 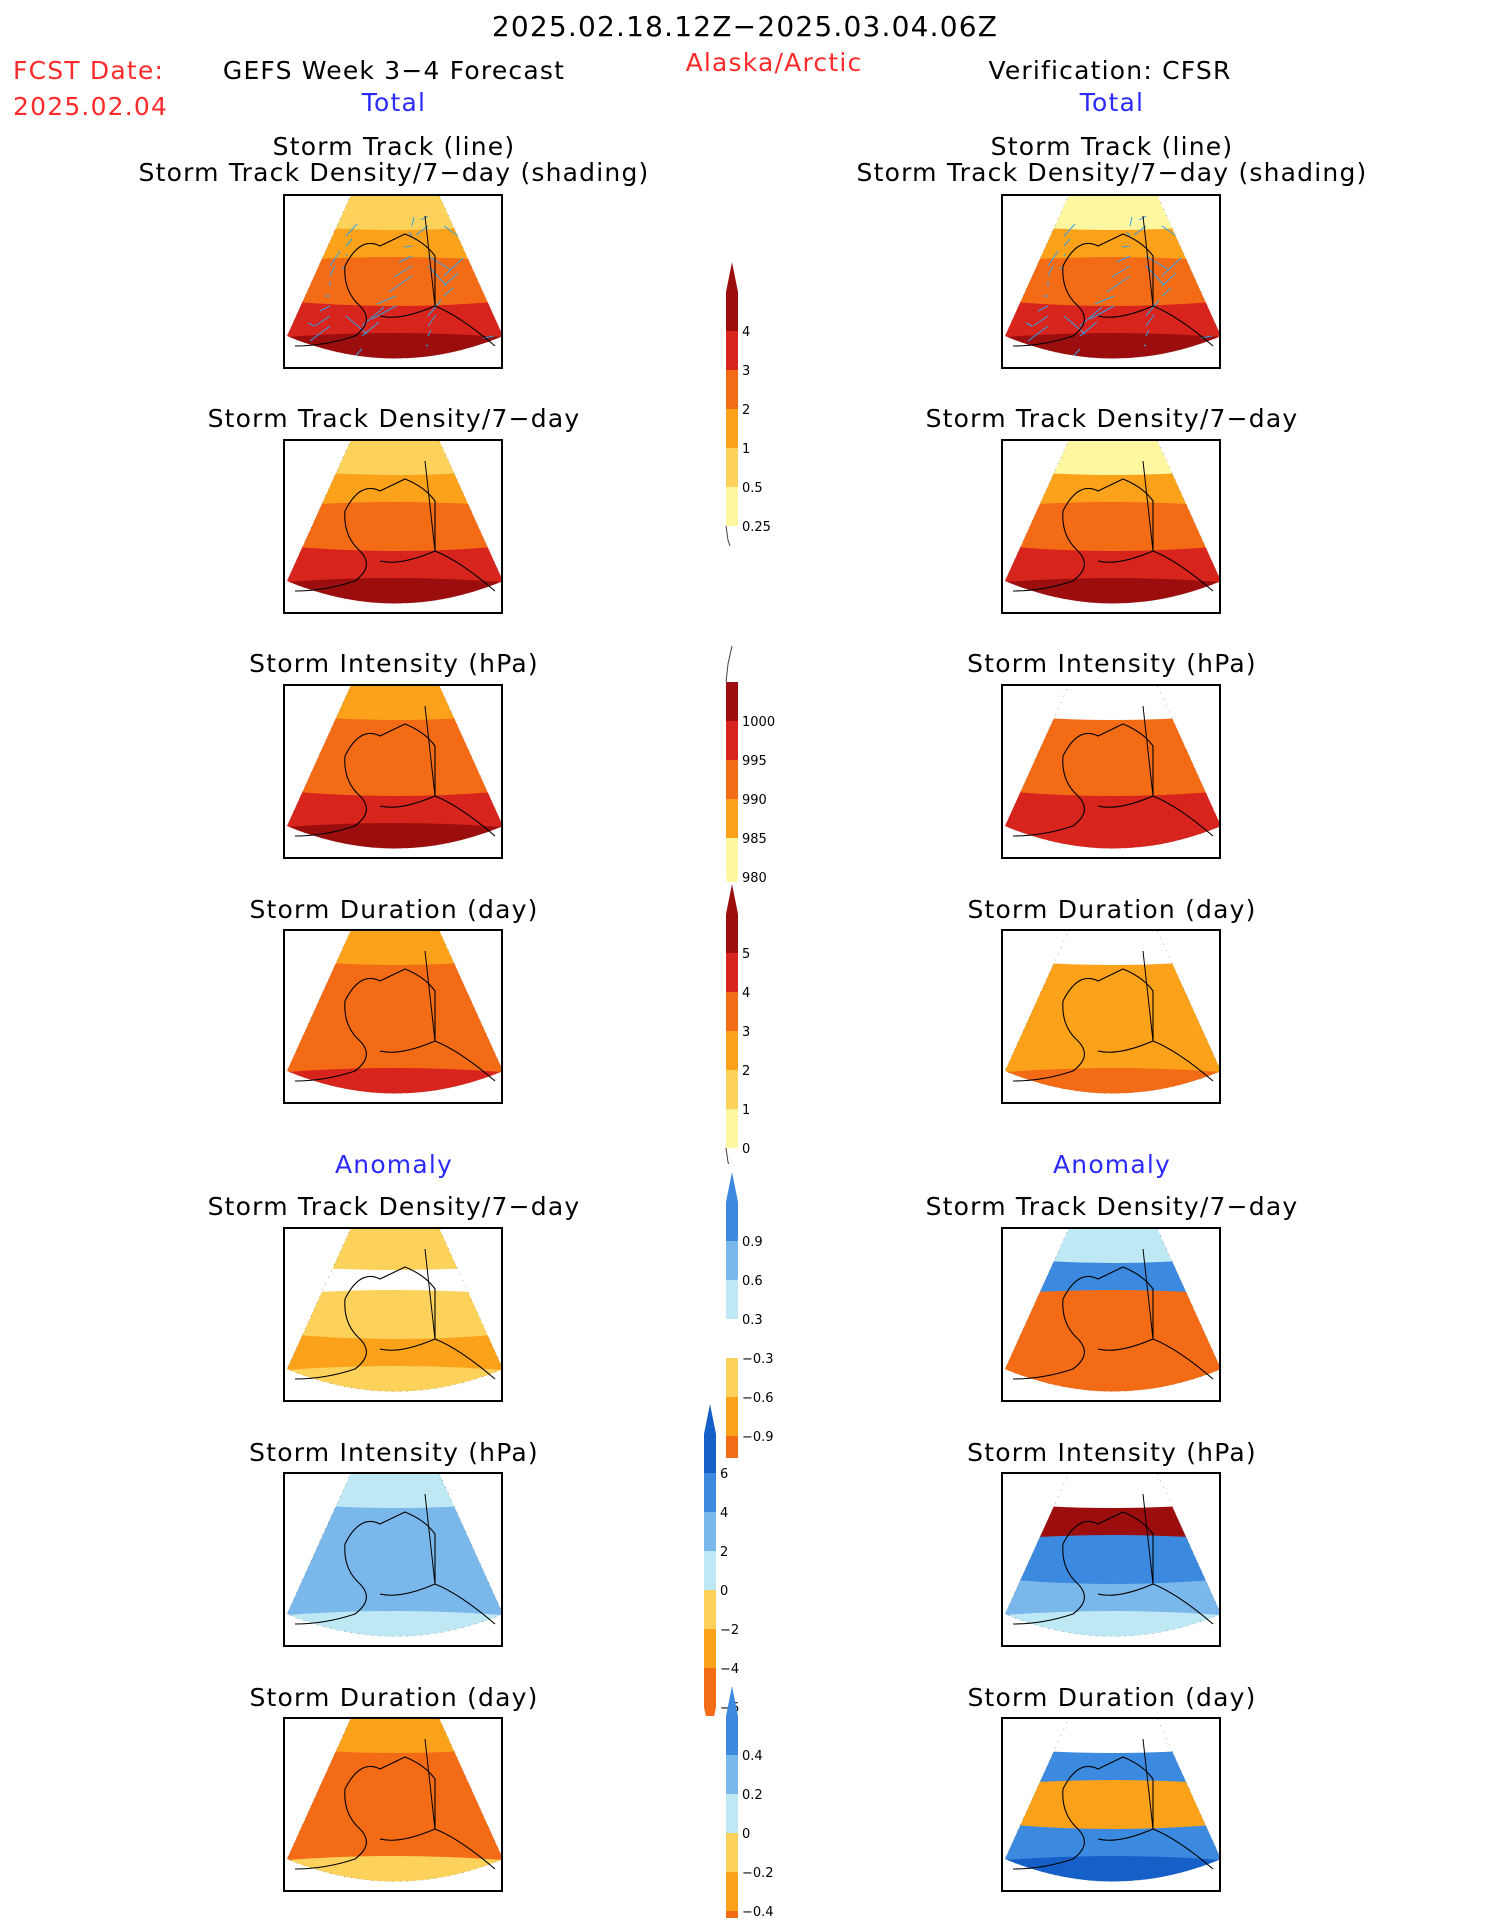 I want to click on fcst-date-label: FCST Date:, so click(x=89, y=70).